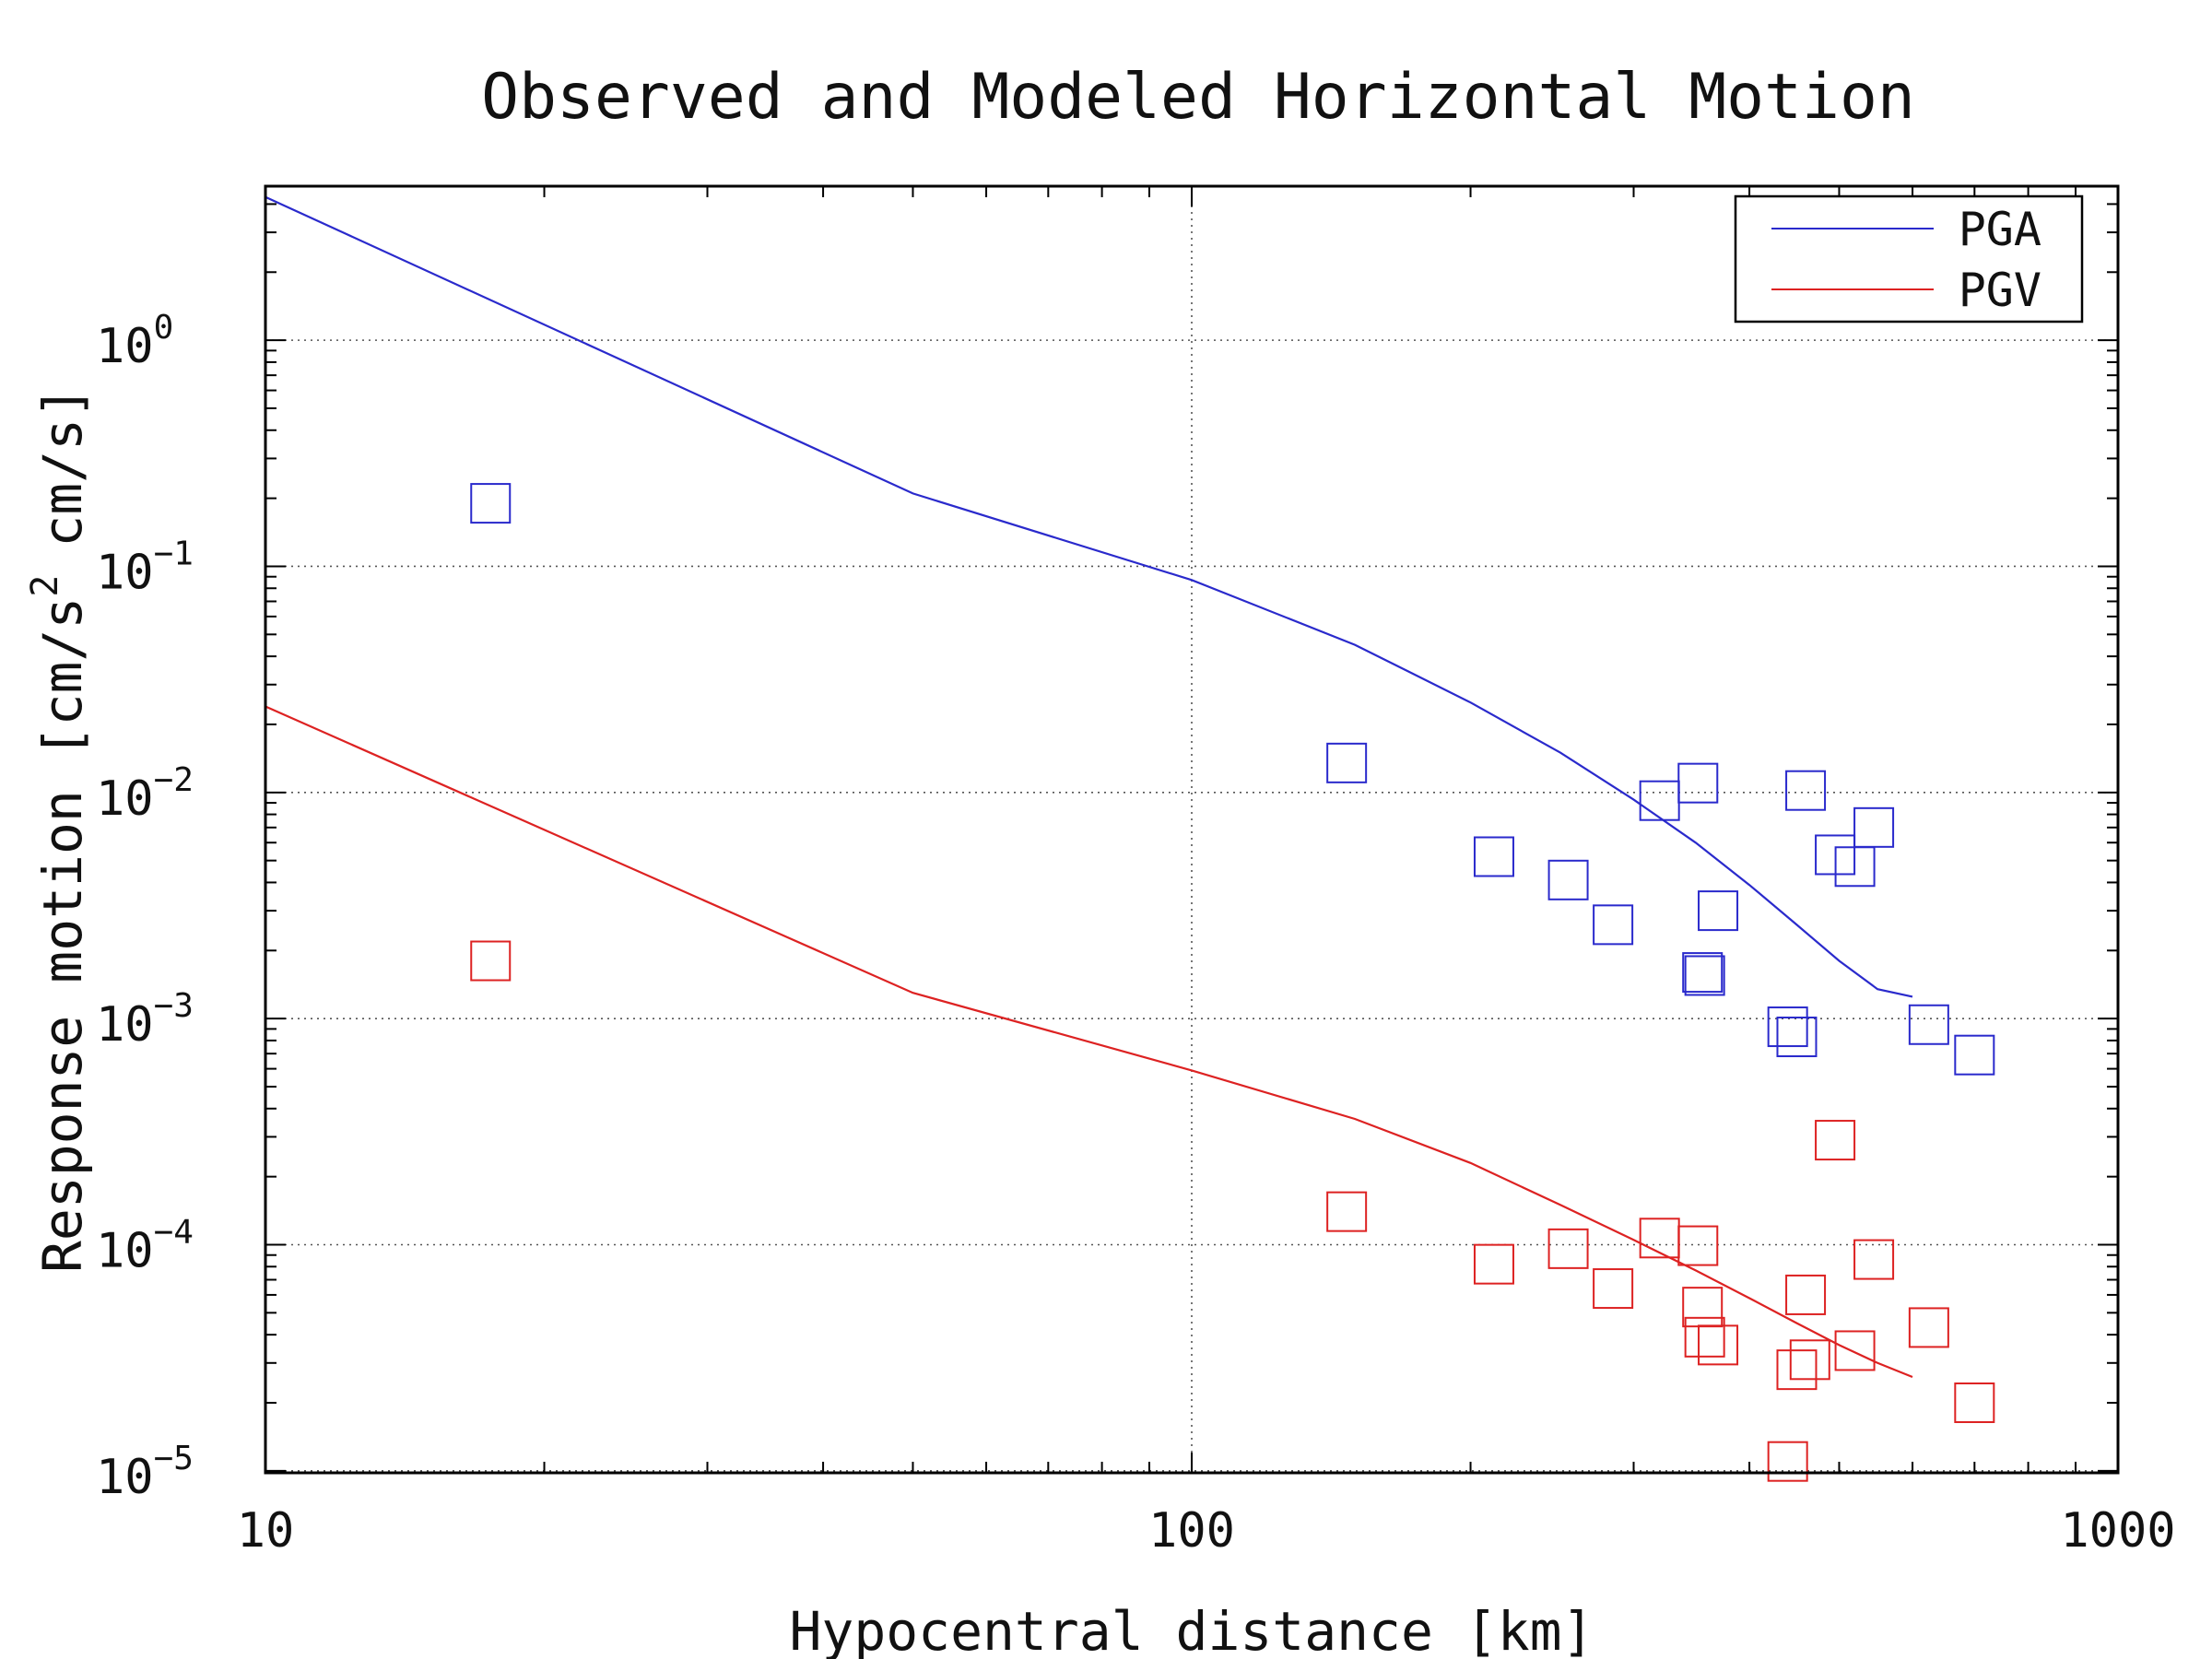  I want to click on y-tick-label: 10⁻¹, so click(145, 567).